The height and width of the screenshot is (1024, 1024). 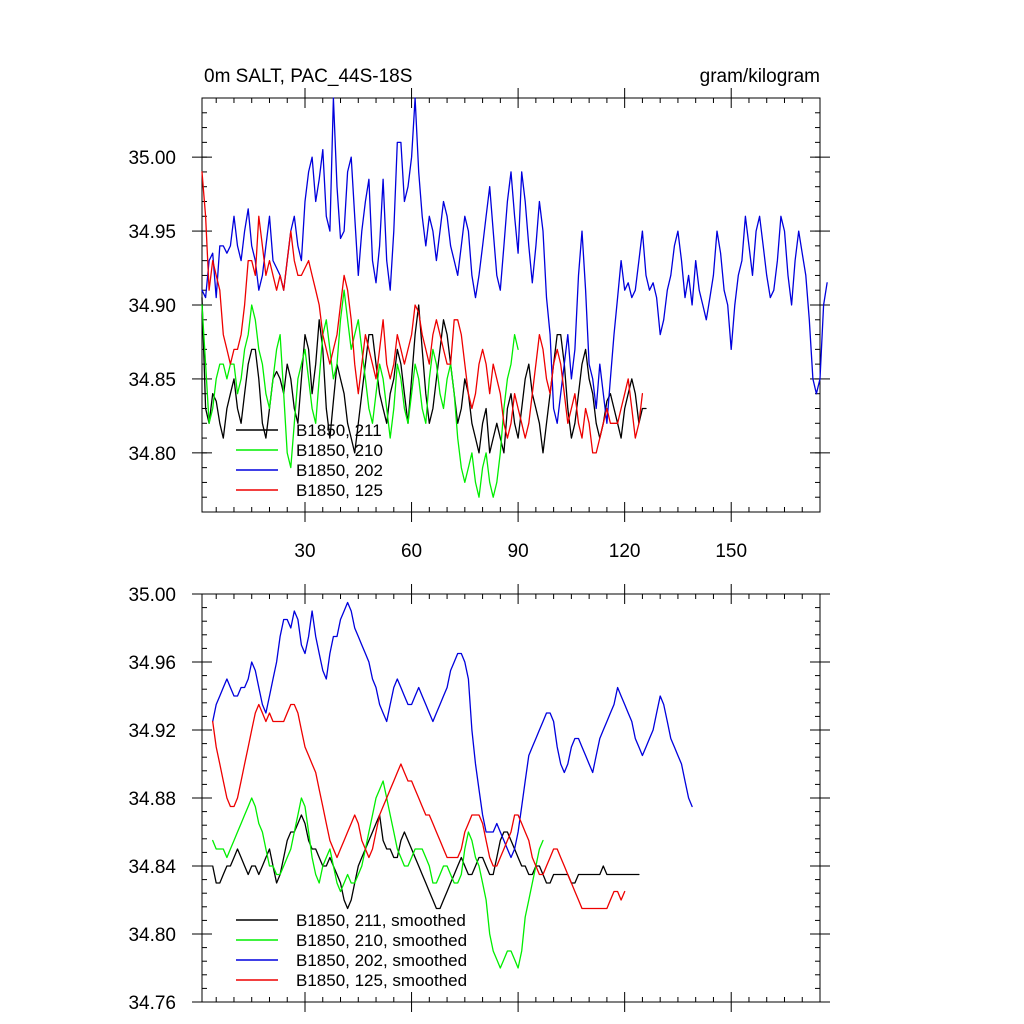 What do you see at coordinates (152, 306) in the screenshot?
I see `y-tick-label: 34.90` at bounding box center [152, 306].